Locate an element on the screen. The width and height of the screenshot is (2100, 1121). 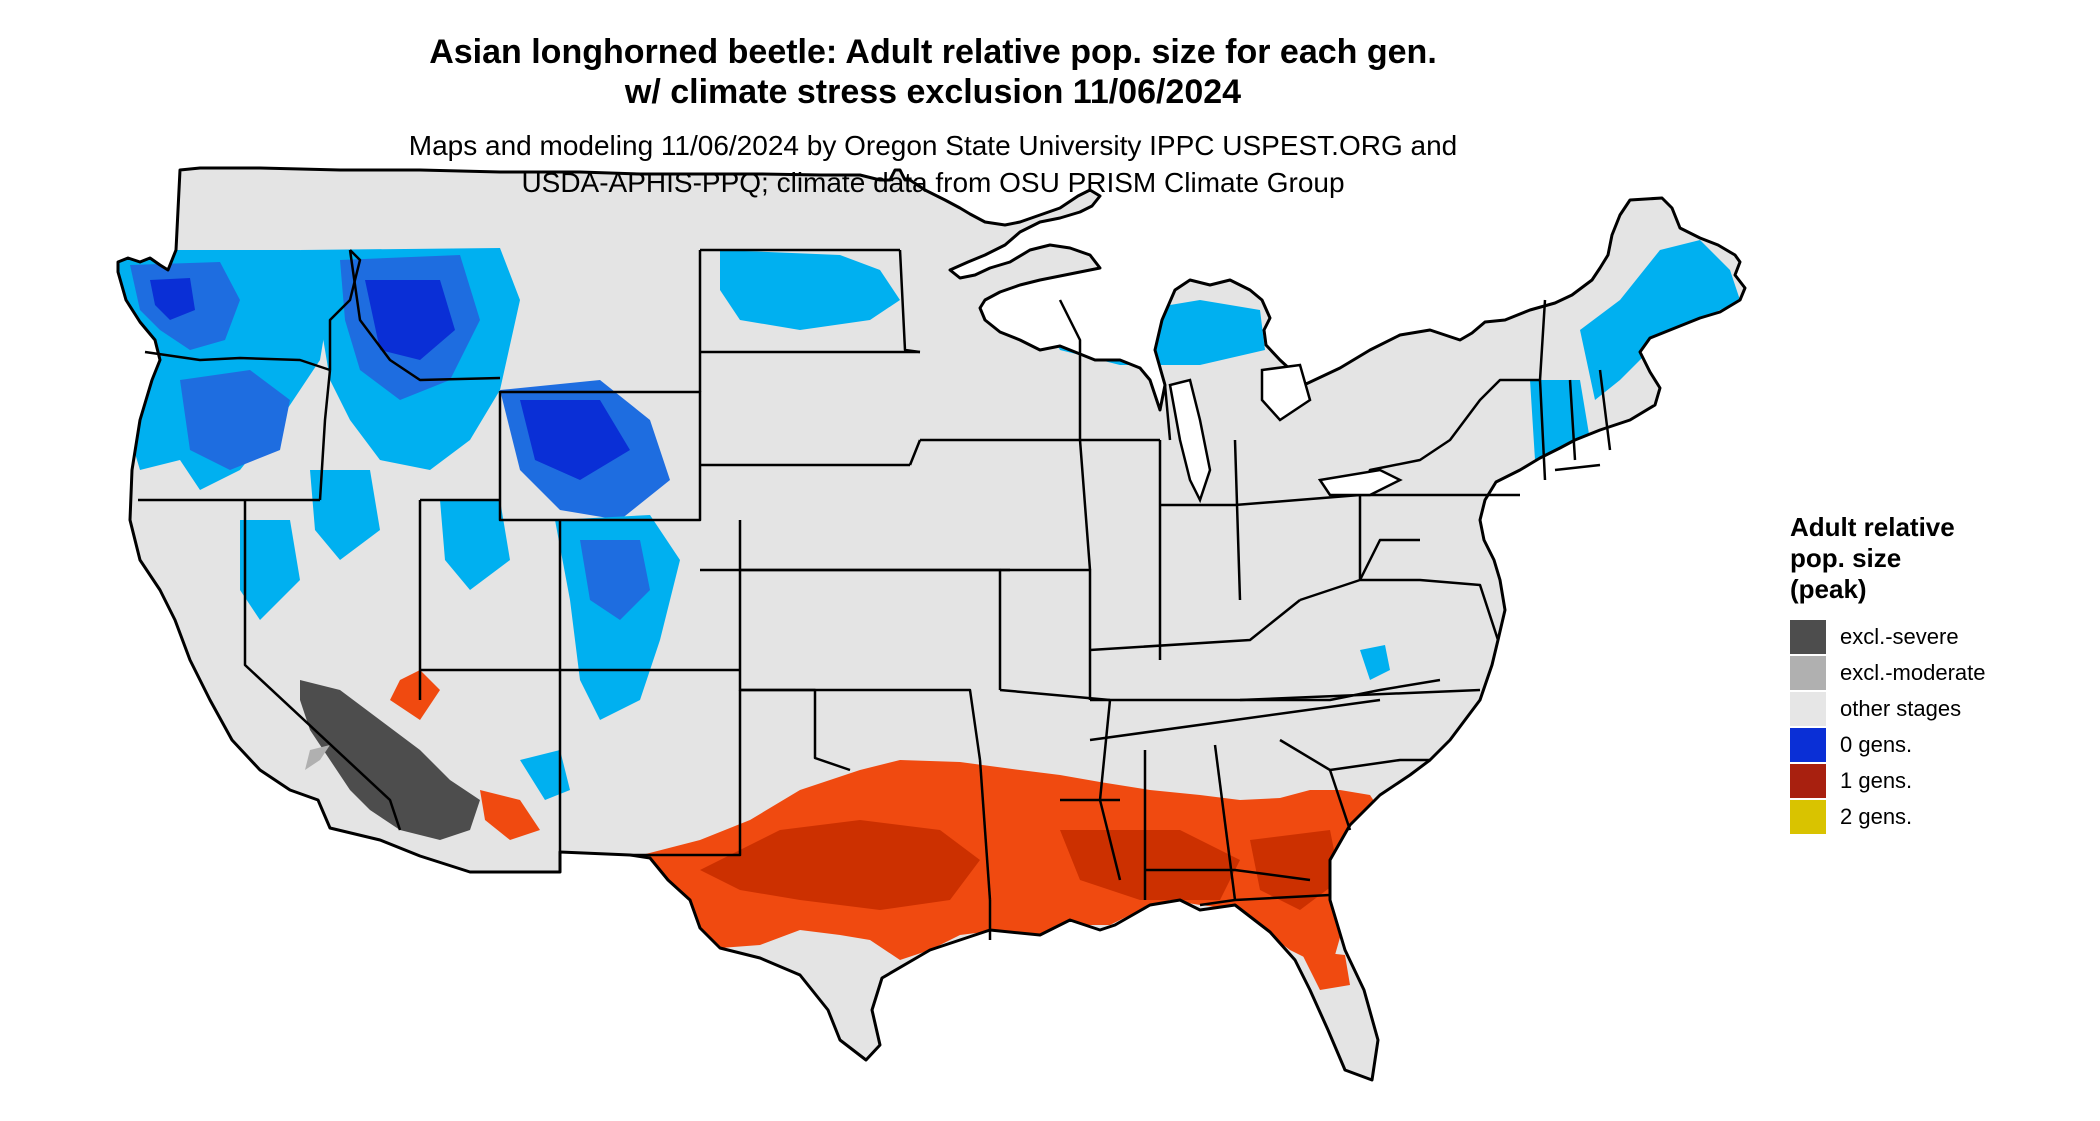
exclusion-region-southwest is located at coordinates (420, 755).